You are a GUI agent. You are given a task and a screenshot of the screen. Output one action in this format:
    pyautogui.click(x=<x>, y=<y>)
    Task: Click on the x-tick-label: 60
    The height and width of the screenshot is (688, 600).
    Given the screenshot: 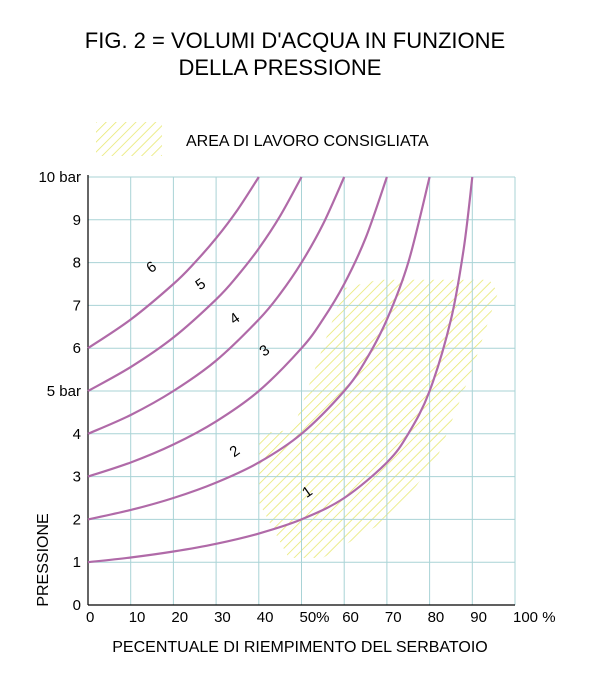 What is the action you would take?
    pyautogui.click(x=350, y=617)
    